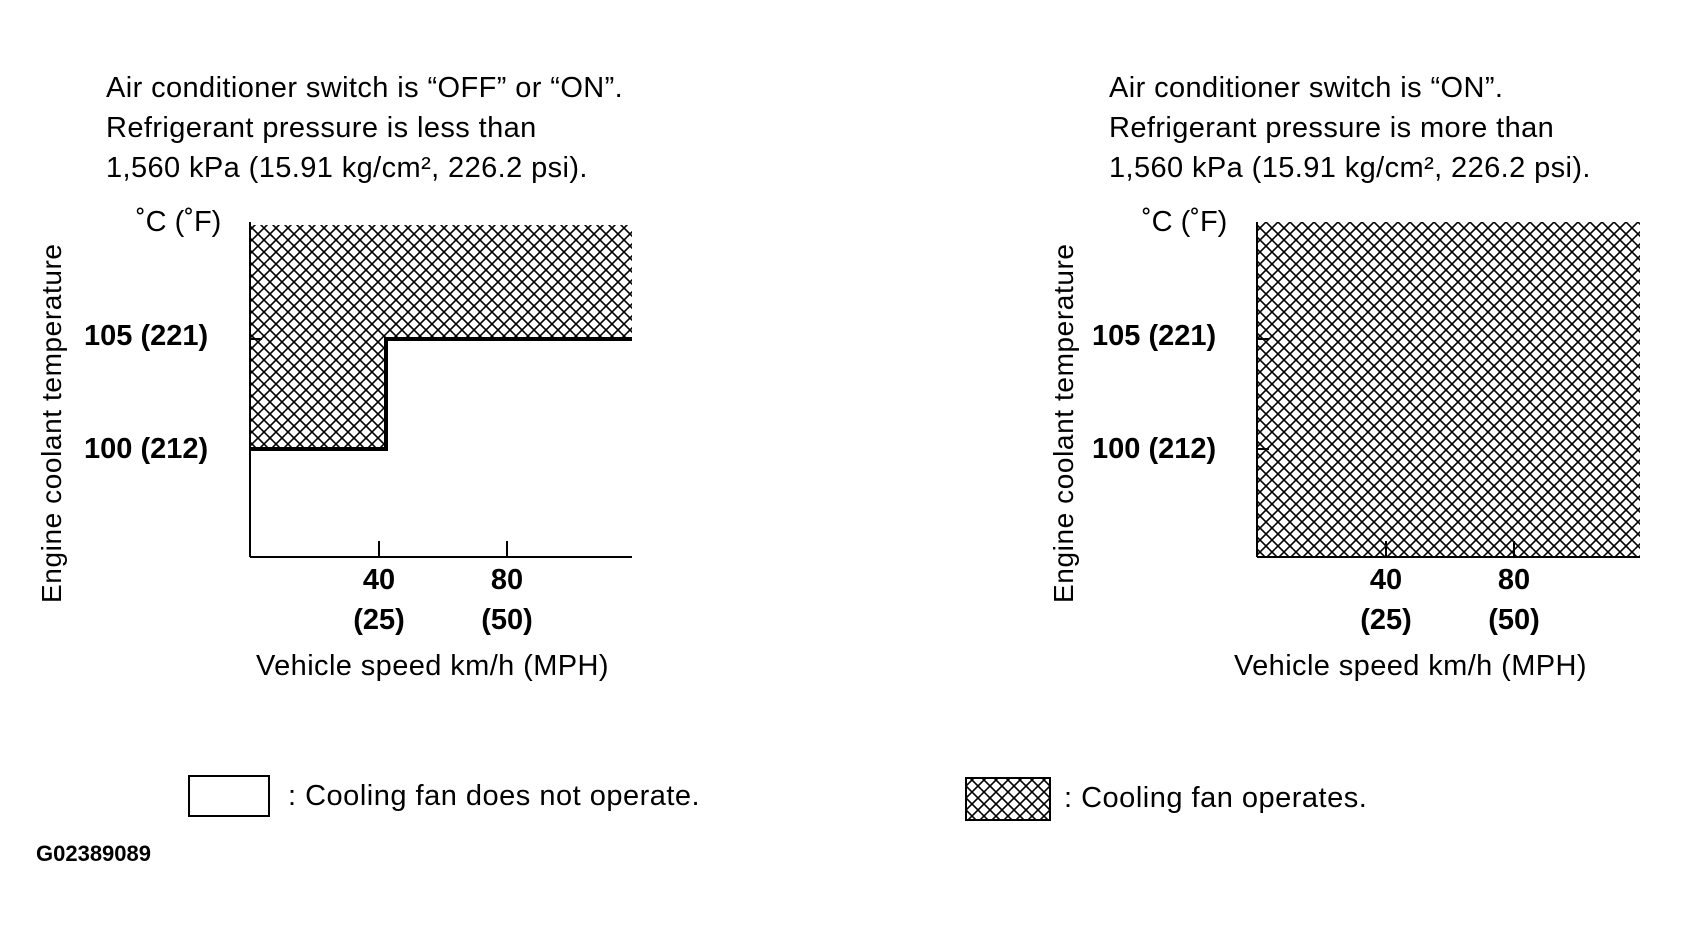 The image size is (1696, 933). I want to click on legend-operates-swatch, so click(1008, 799).